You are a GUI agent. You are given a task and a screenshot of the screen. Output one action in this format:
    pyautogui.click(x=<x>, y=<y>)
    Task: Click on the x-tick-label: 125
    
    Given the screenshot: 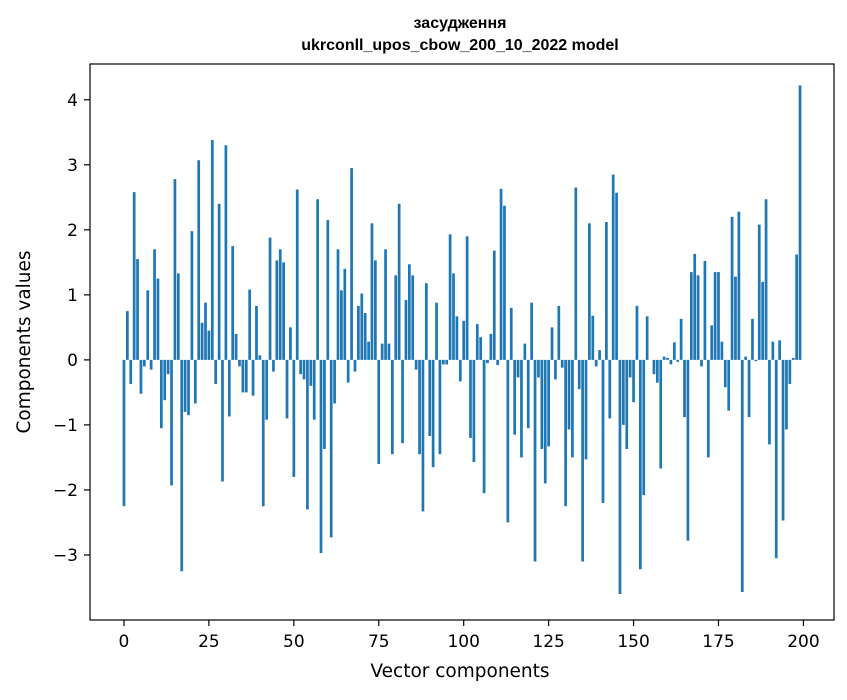 What is the action you would take?
    pyautogui.click(x=548, y=642)
    